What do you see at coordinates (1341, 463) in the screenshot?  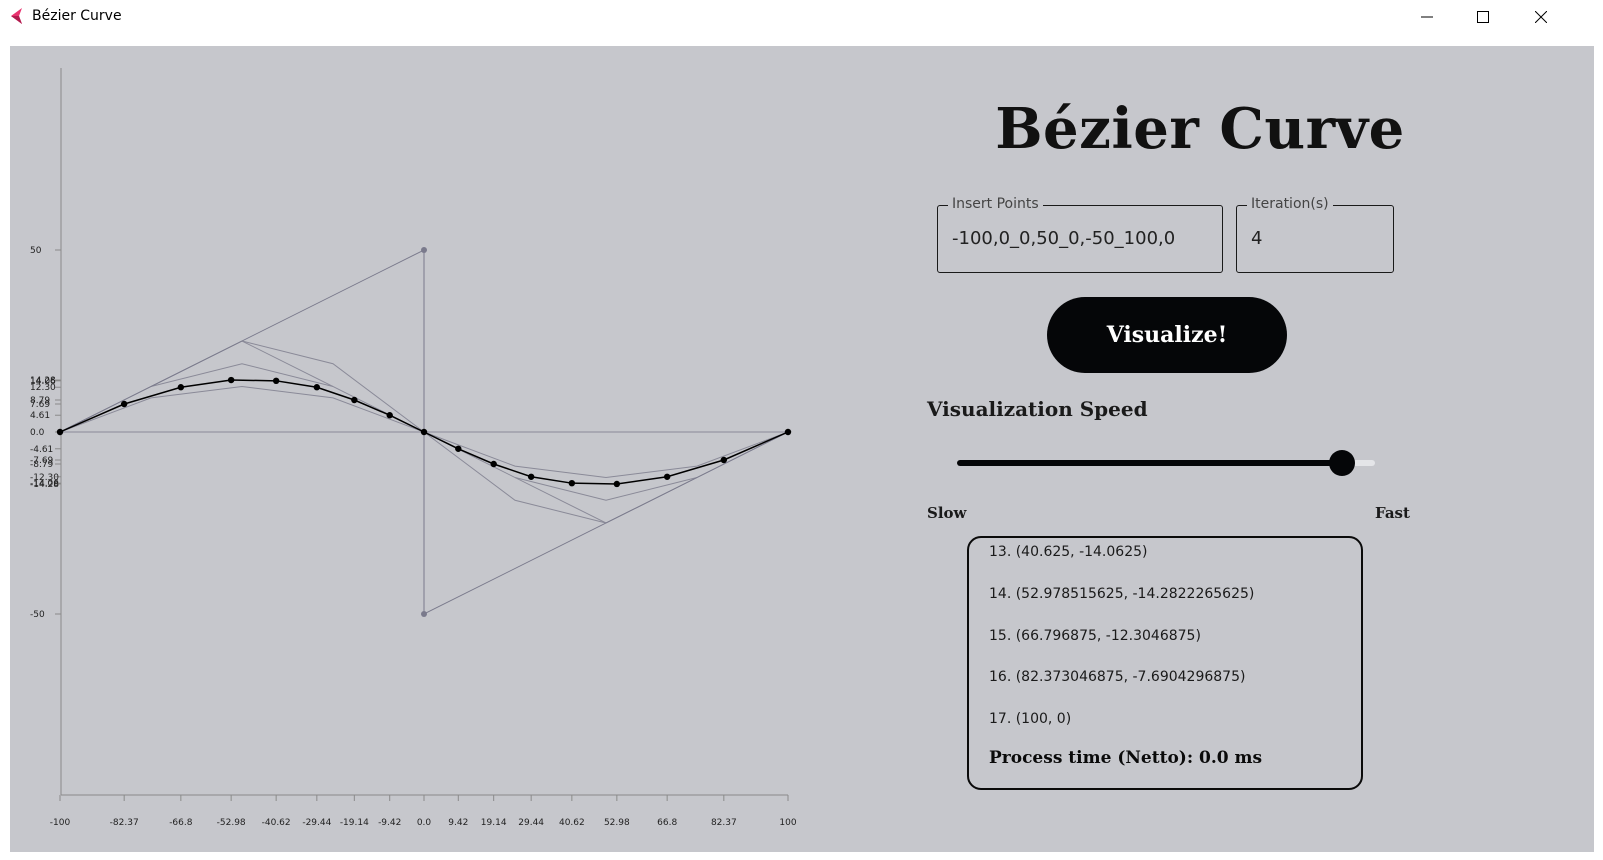 I see `speed-slider-thumb` at bounding box center [1341, 463].